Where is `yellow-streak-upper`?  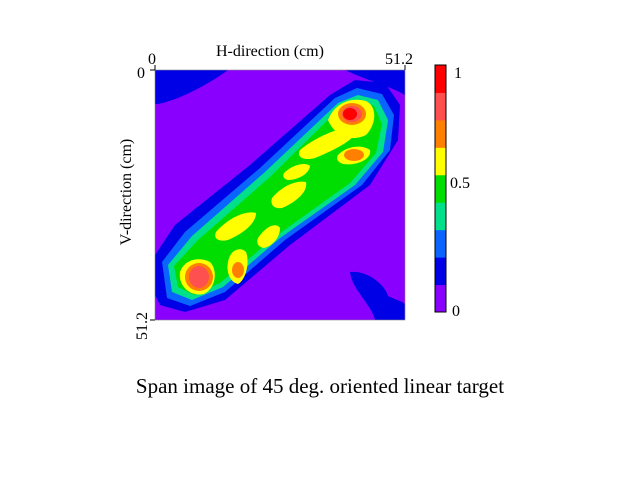 yellow-streak-upper is located at coordinates (327, 143).